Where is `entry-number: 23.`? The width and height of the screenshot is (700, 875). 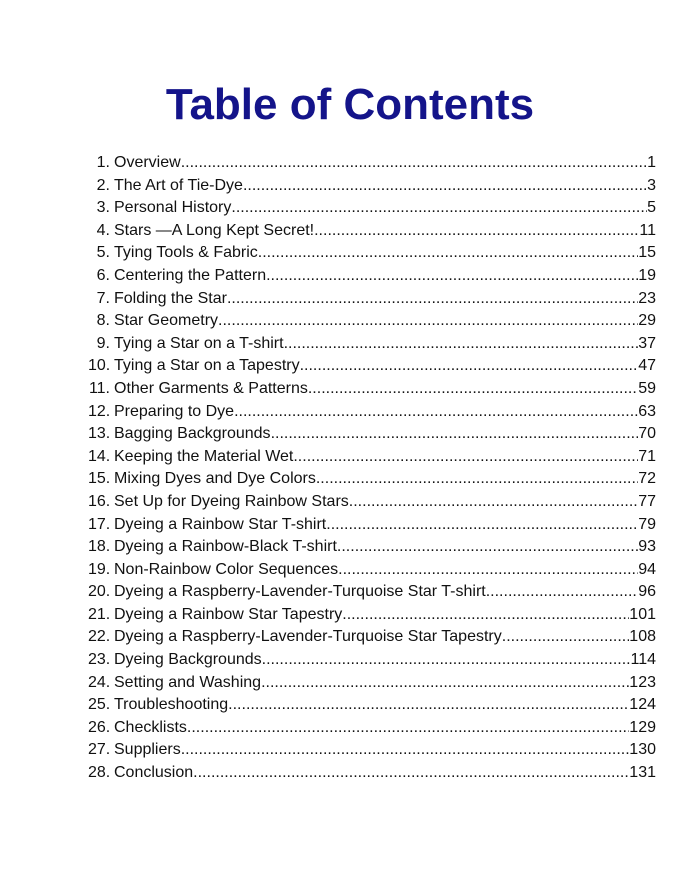
entry-number: 23. is located at coordinates (99, 660).